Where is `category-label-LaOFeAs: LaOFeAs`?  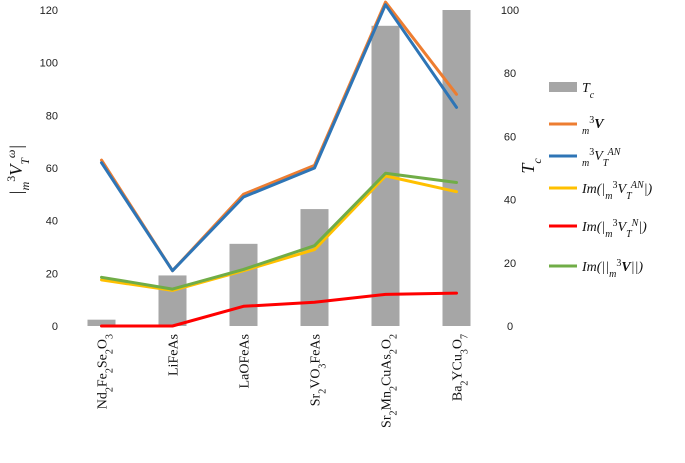
category-label-LaOFeAs: LaOFeAs is located at coordinates (245, 361).